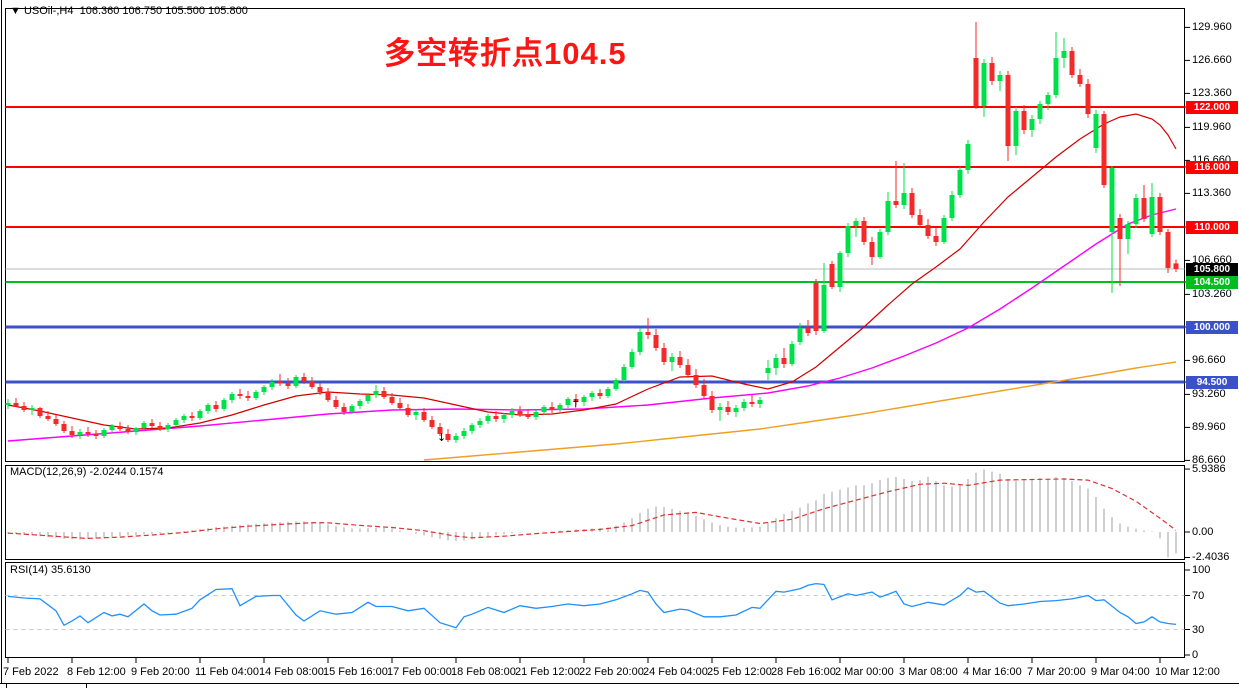 The width and height of the screenshot is (1239, 688). What do you see at coordinates (355, 672) in the screenshot?
I see `time-axis-label: 15 Feb 16:00` at bounding box center [355, 672].